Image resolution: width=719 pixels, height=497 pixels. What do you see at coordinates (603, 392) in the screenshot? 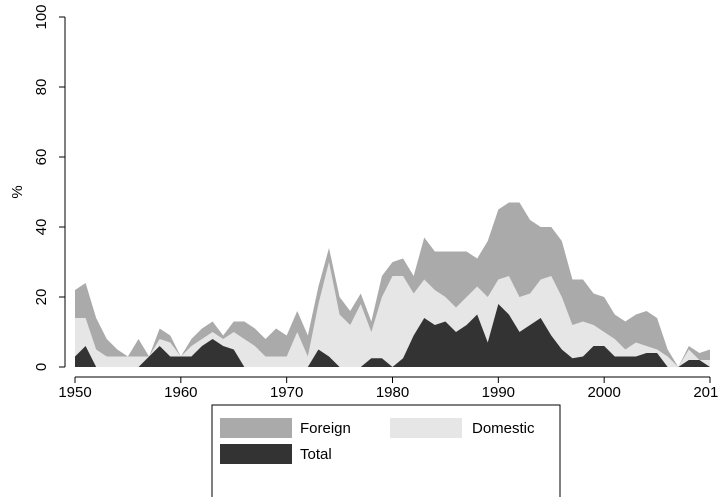
I see `x-tick-label: 2000` at bounding box center [603, 392].